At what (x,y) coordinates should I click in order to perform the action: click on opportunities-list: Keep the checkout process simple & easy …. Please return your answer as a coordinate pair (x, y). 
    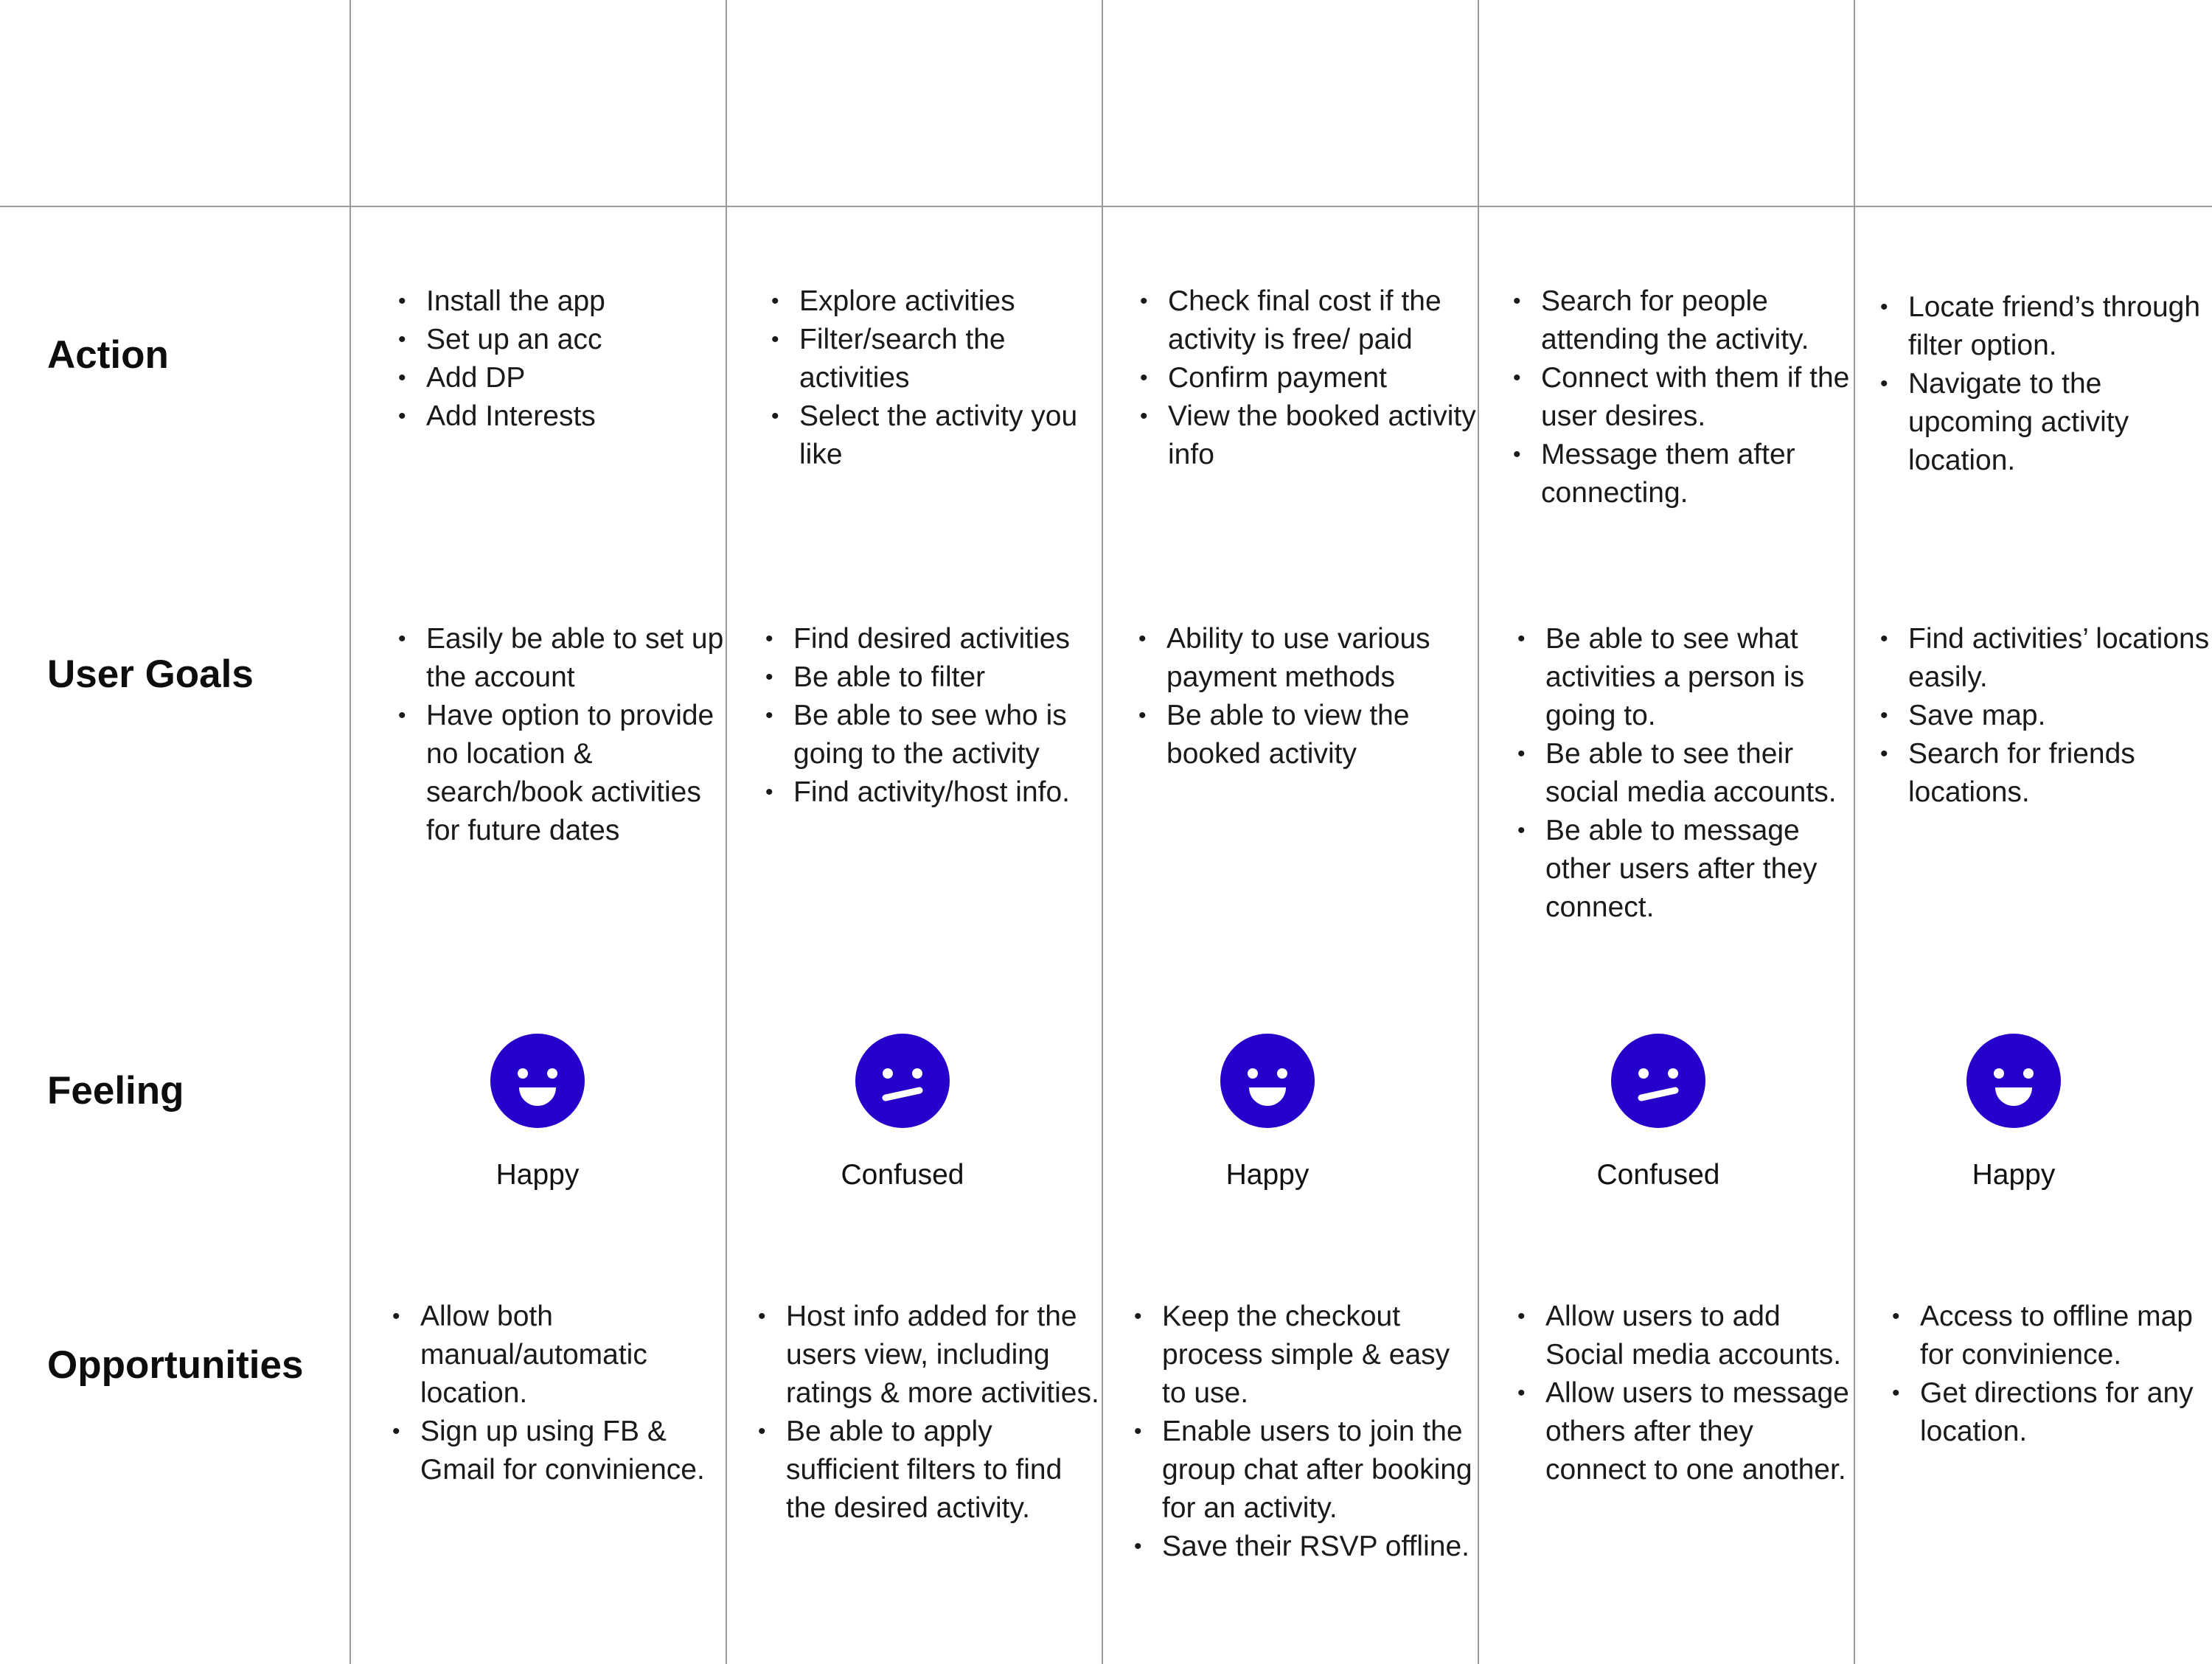
    Looking at the image, I should click on (1306, 1432).